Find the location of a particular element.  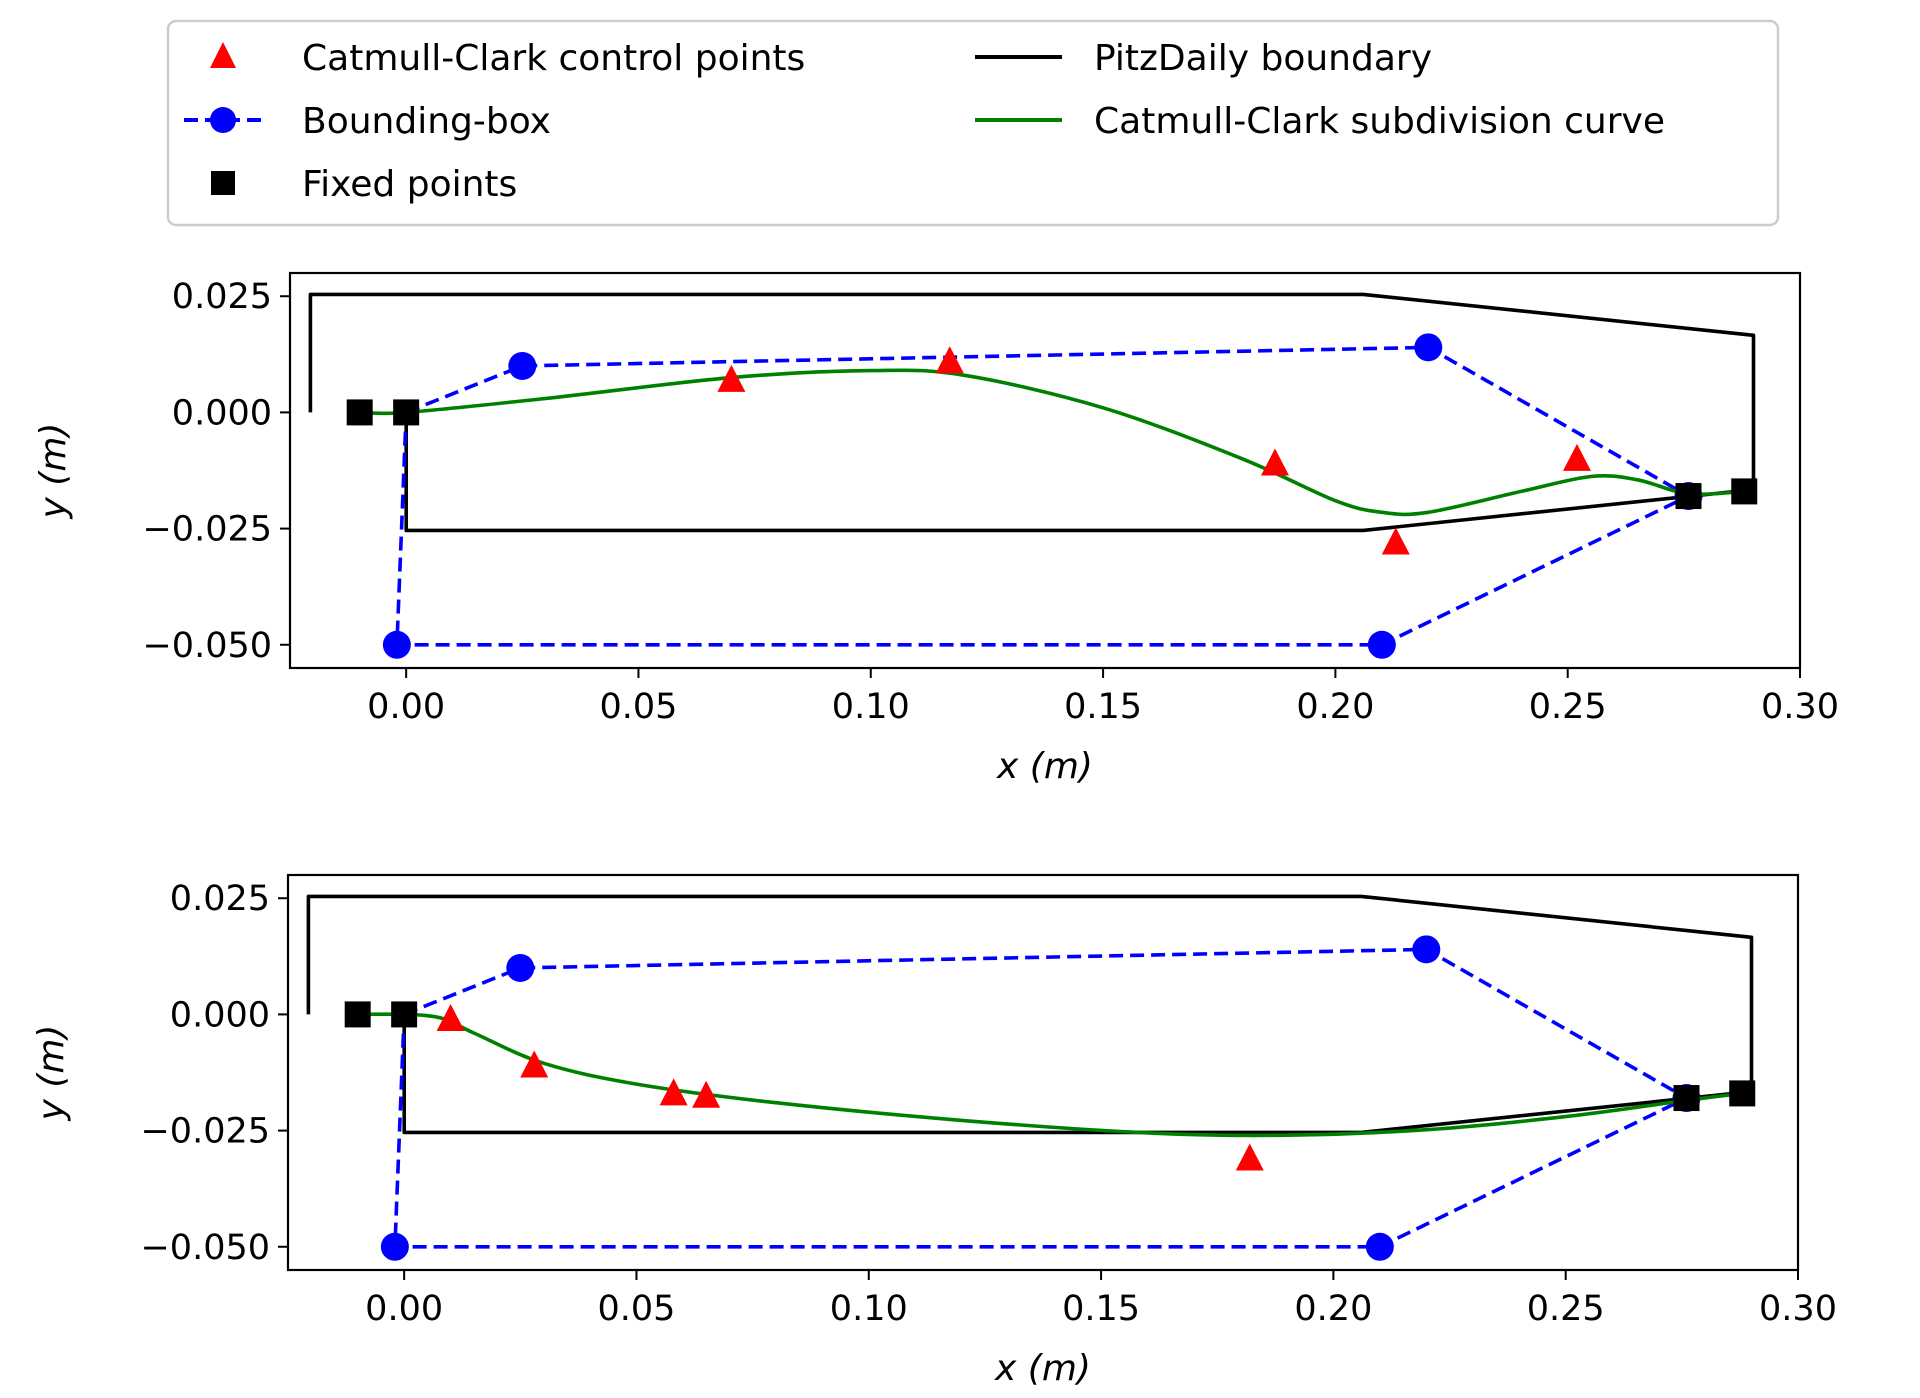

bounding-box-line is located at coordinates (1042, 1098).